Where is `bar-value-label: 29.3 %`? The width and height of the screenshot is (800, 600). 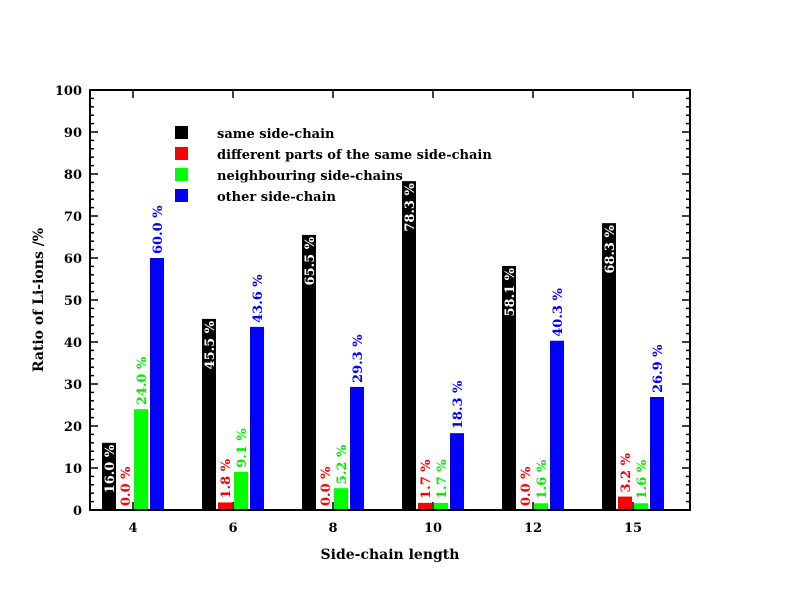
bar-value-label: 29.3 % is located at coordinates (358, 358).